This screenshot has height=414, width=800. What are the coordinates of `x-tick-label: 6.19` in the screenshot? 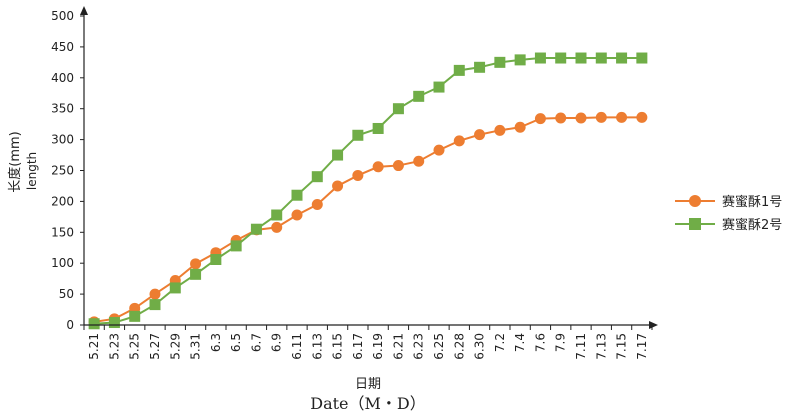 It's located at (378, 346).